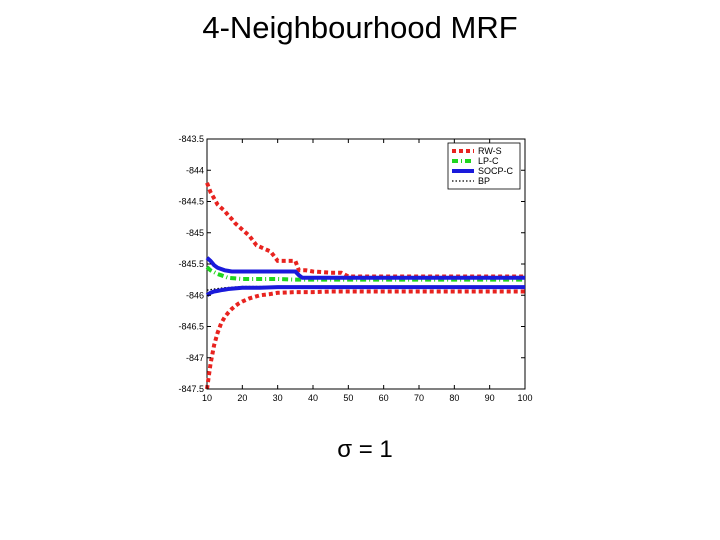 This screenshot has width=720, height=540. What do you see at coordinates (207, 398) in the screenshot?
I see `x-tick-label: 10` at bounding box center [207, 398].